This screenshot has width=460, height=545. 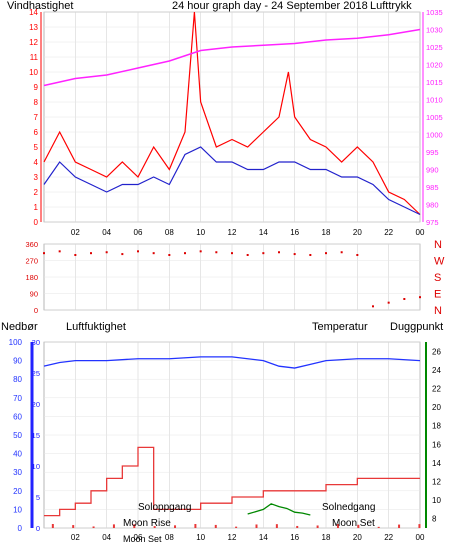 What do you see at coordinates (436, 370) in the screenshot?
I see `temperature-ytick: 24` at bounding box center [436, 370].